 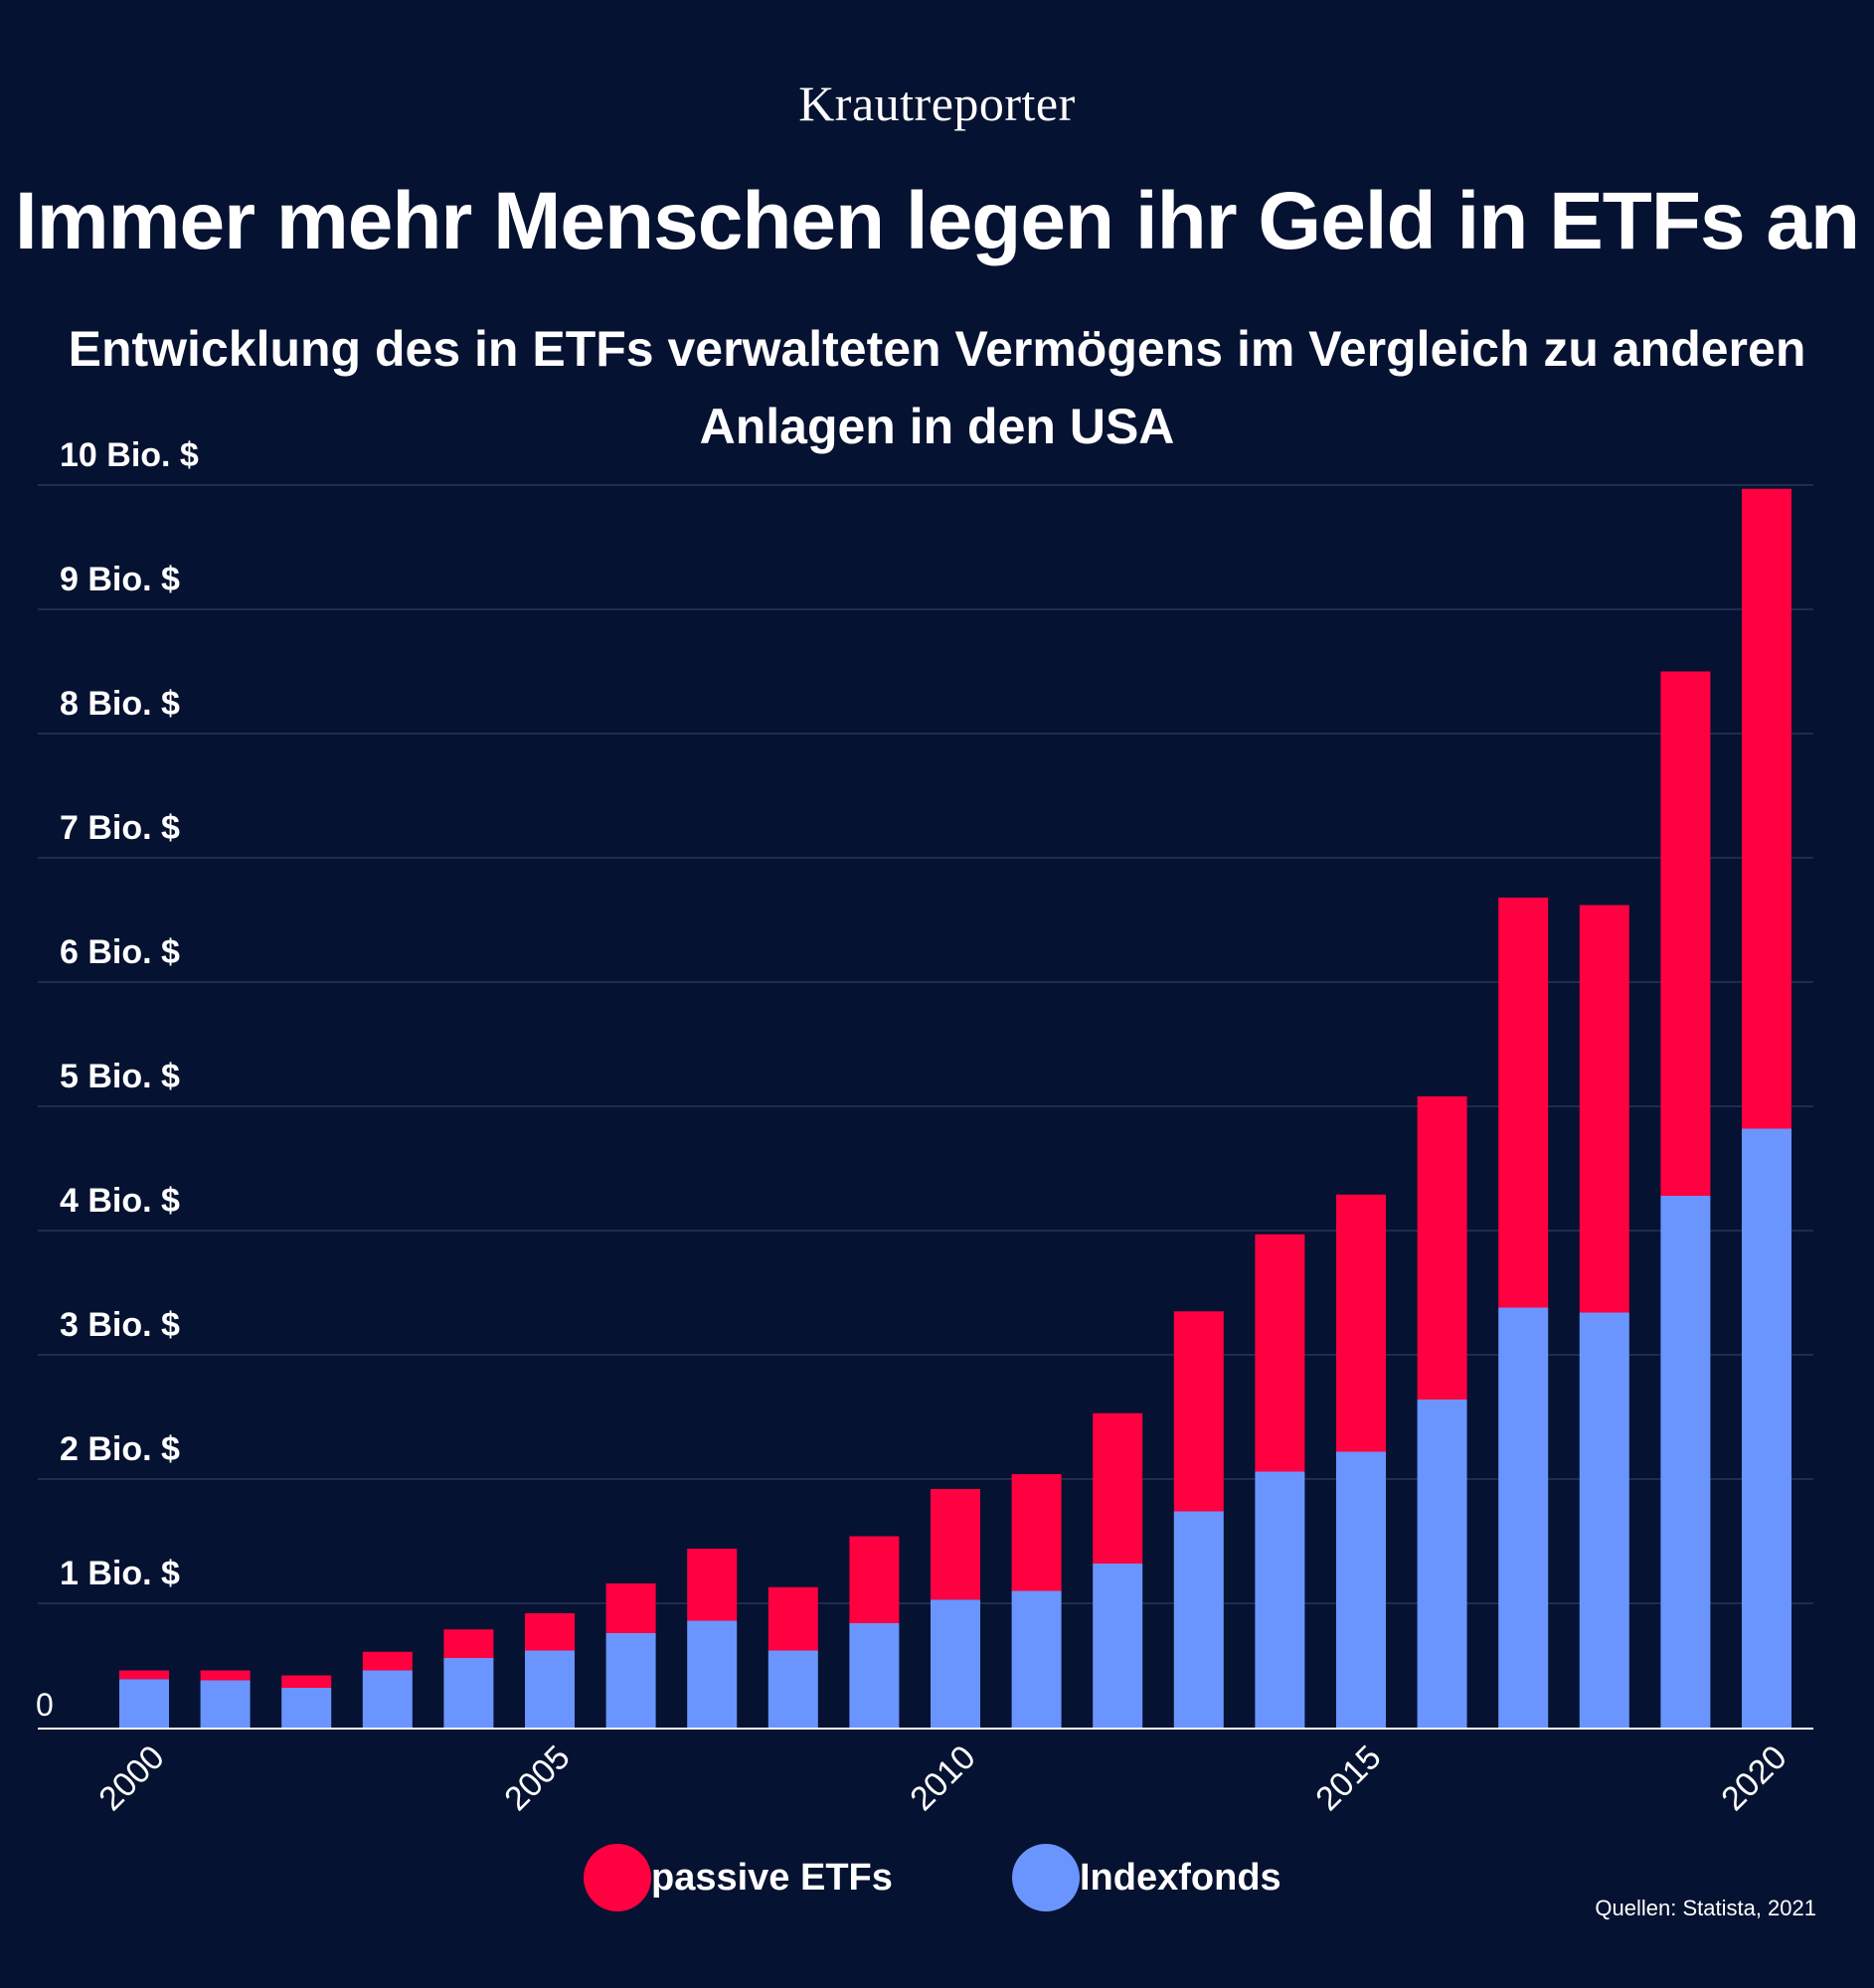 I want to click on bar-passive-etfs-2000, so click(x=144, y=1675).